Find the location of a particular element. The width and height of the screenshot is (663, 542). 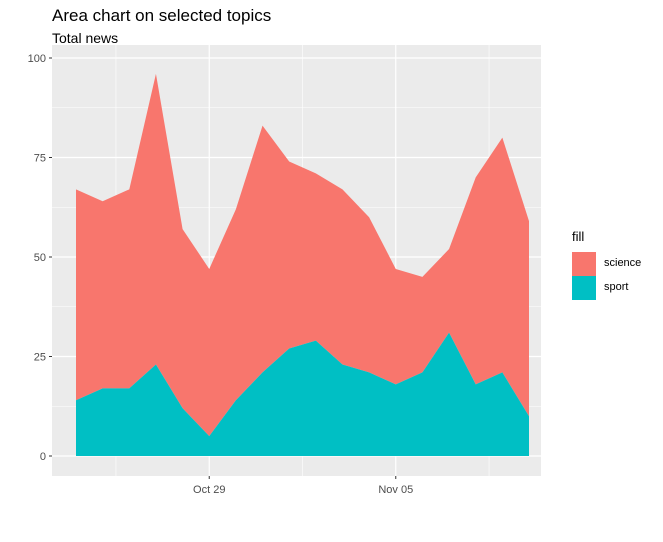

legend-title: fill is located at coordinates (578, 236).